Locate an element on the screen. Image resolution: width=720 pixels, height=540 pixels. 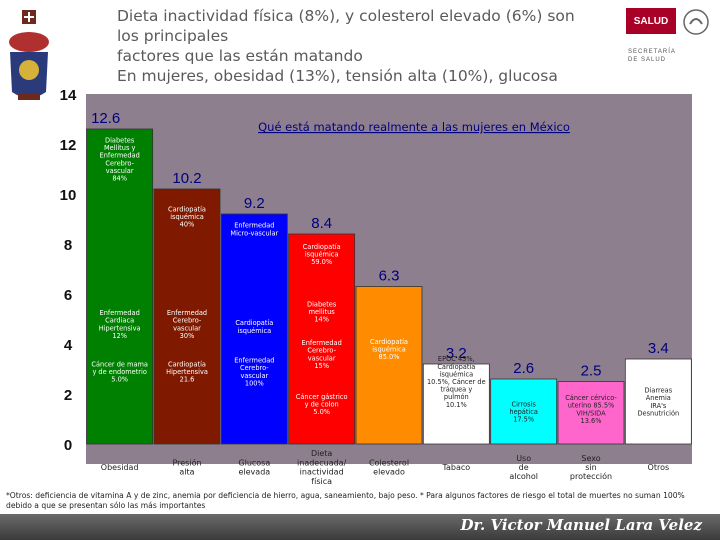
y-tick-label: 14 is located at coordinates (68, 95).